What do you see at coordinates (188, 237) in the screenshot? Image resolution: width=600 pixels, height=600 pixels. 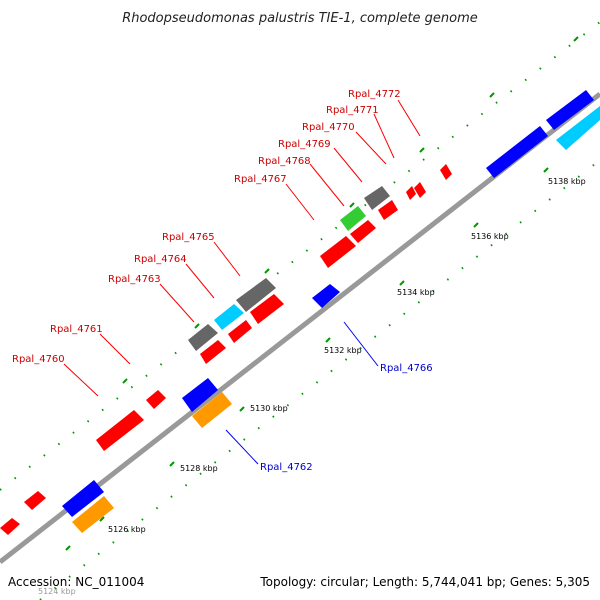 I see `label-rpal-4765: Rpal_4765` at bounding box center [188, 237].